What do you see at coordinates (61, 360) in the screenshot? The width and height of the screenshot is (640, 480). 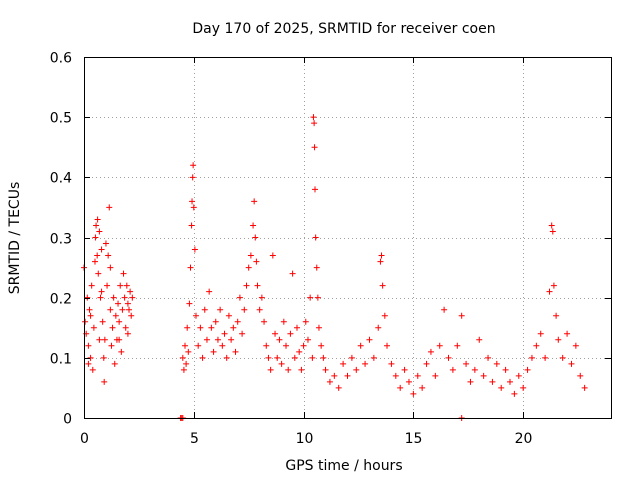 I see `y-tick-label: 0.1` at bounding box center [61, 360].